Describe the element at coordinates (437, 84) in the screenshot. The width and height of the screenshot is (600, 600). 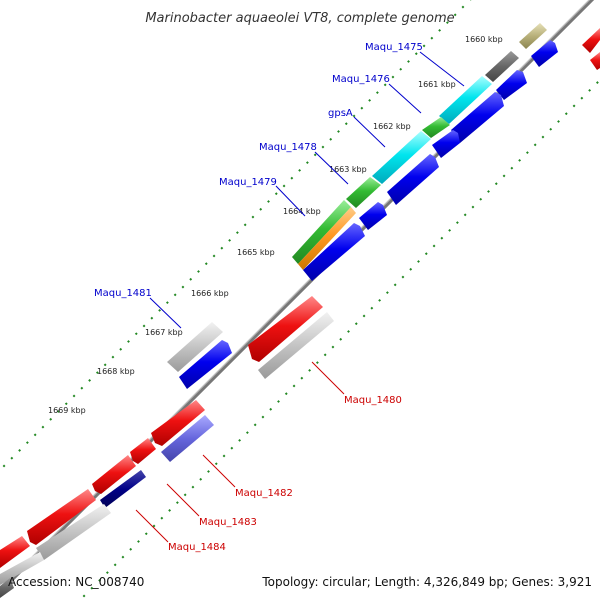
I see `tick-label: 1661 kbp` at that location.